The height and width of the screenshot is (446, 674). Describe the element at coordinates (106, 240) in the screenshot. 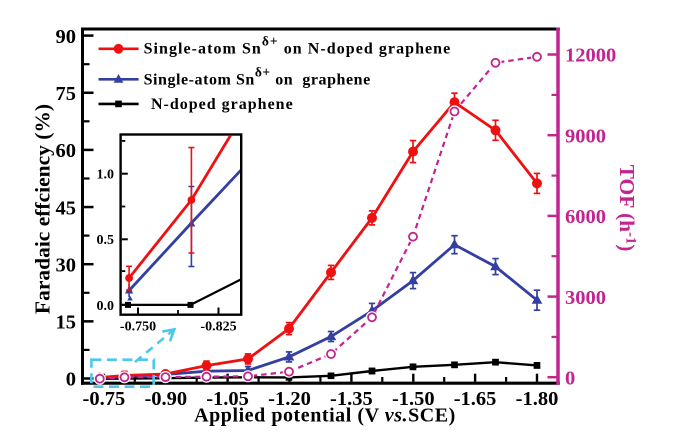

I see `svg-text: 0.5` at that location.